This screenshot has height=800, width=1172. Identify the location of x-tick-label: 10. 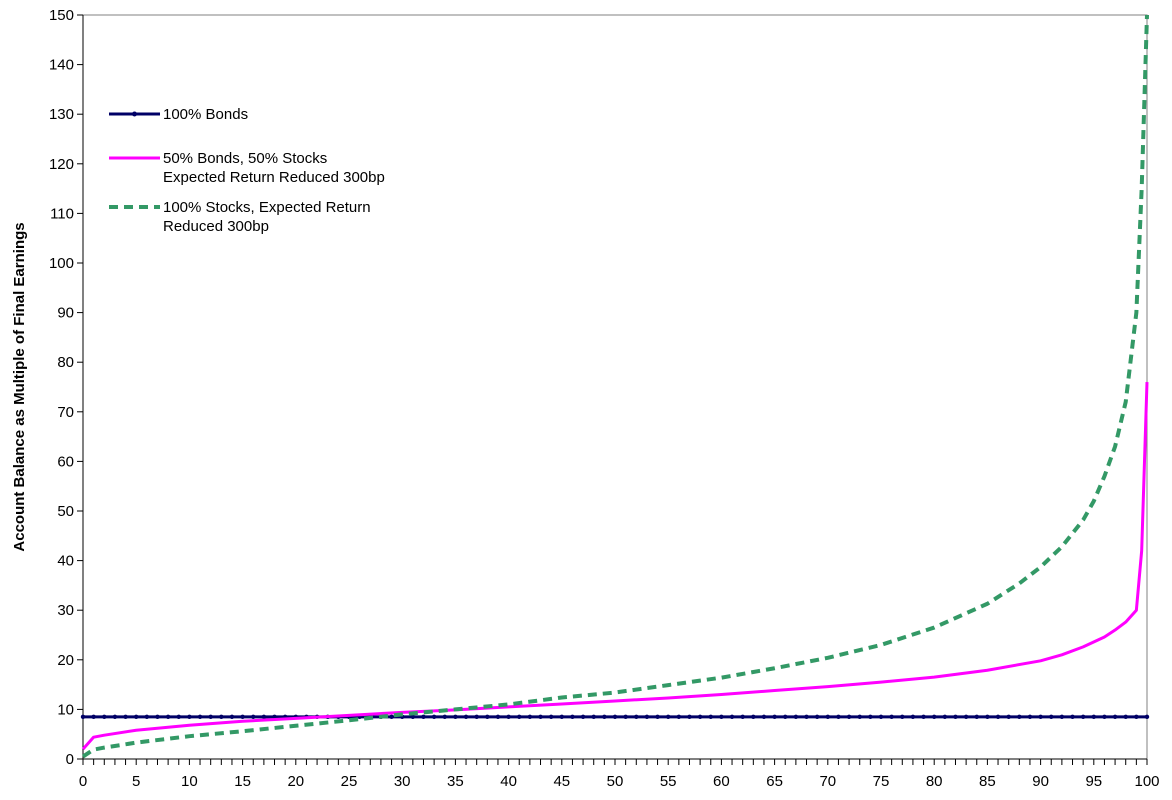
(189, 781).